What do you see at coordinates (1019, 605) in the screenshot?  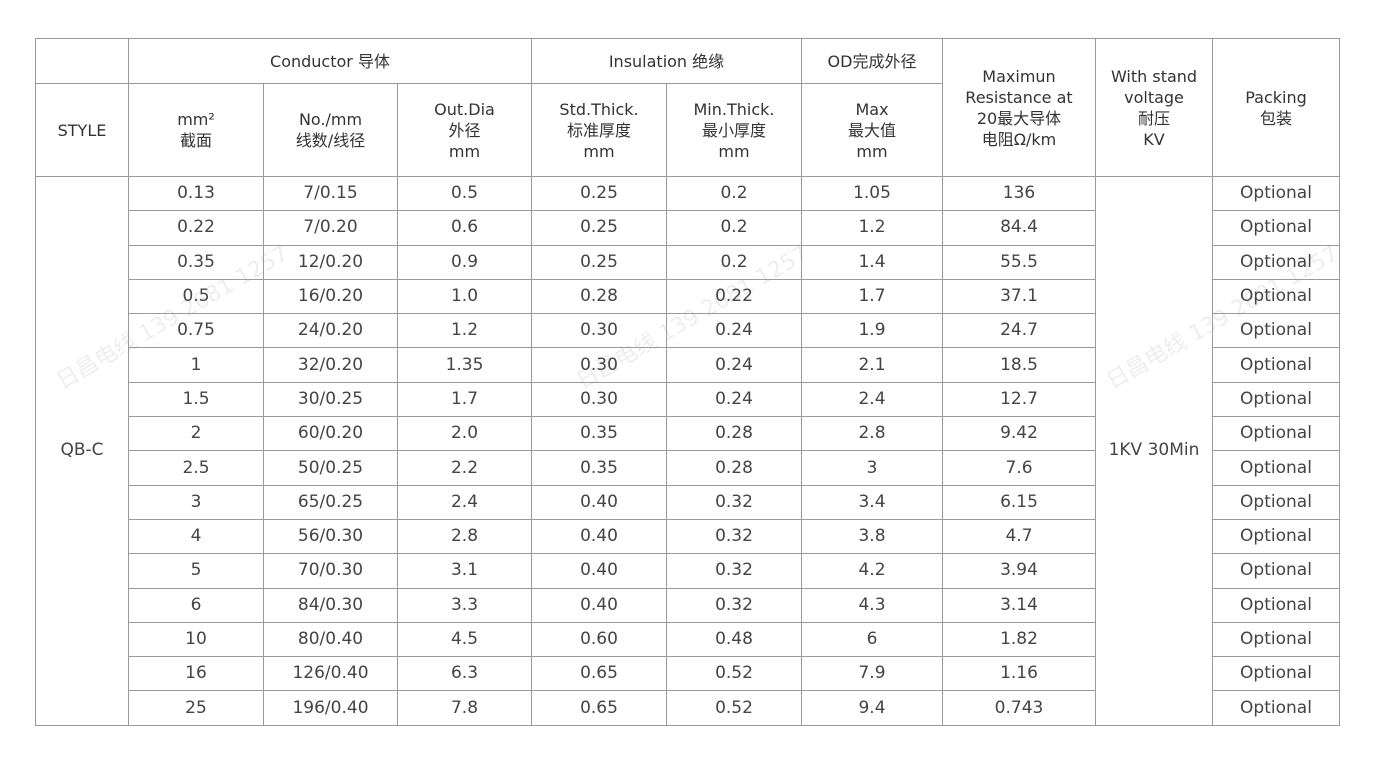 I see `resistance-cell: 3.14` at bounding box center [1019, 605].